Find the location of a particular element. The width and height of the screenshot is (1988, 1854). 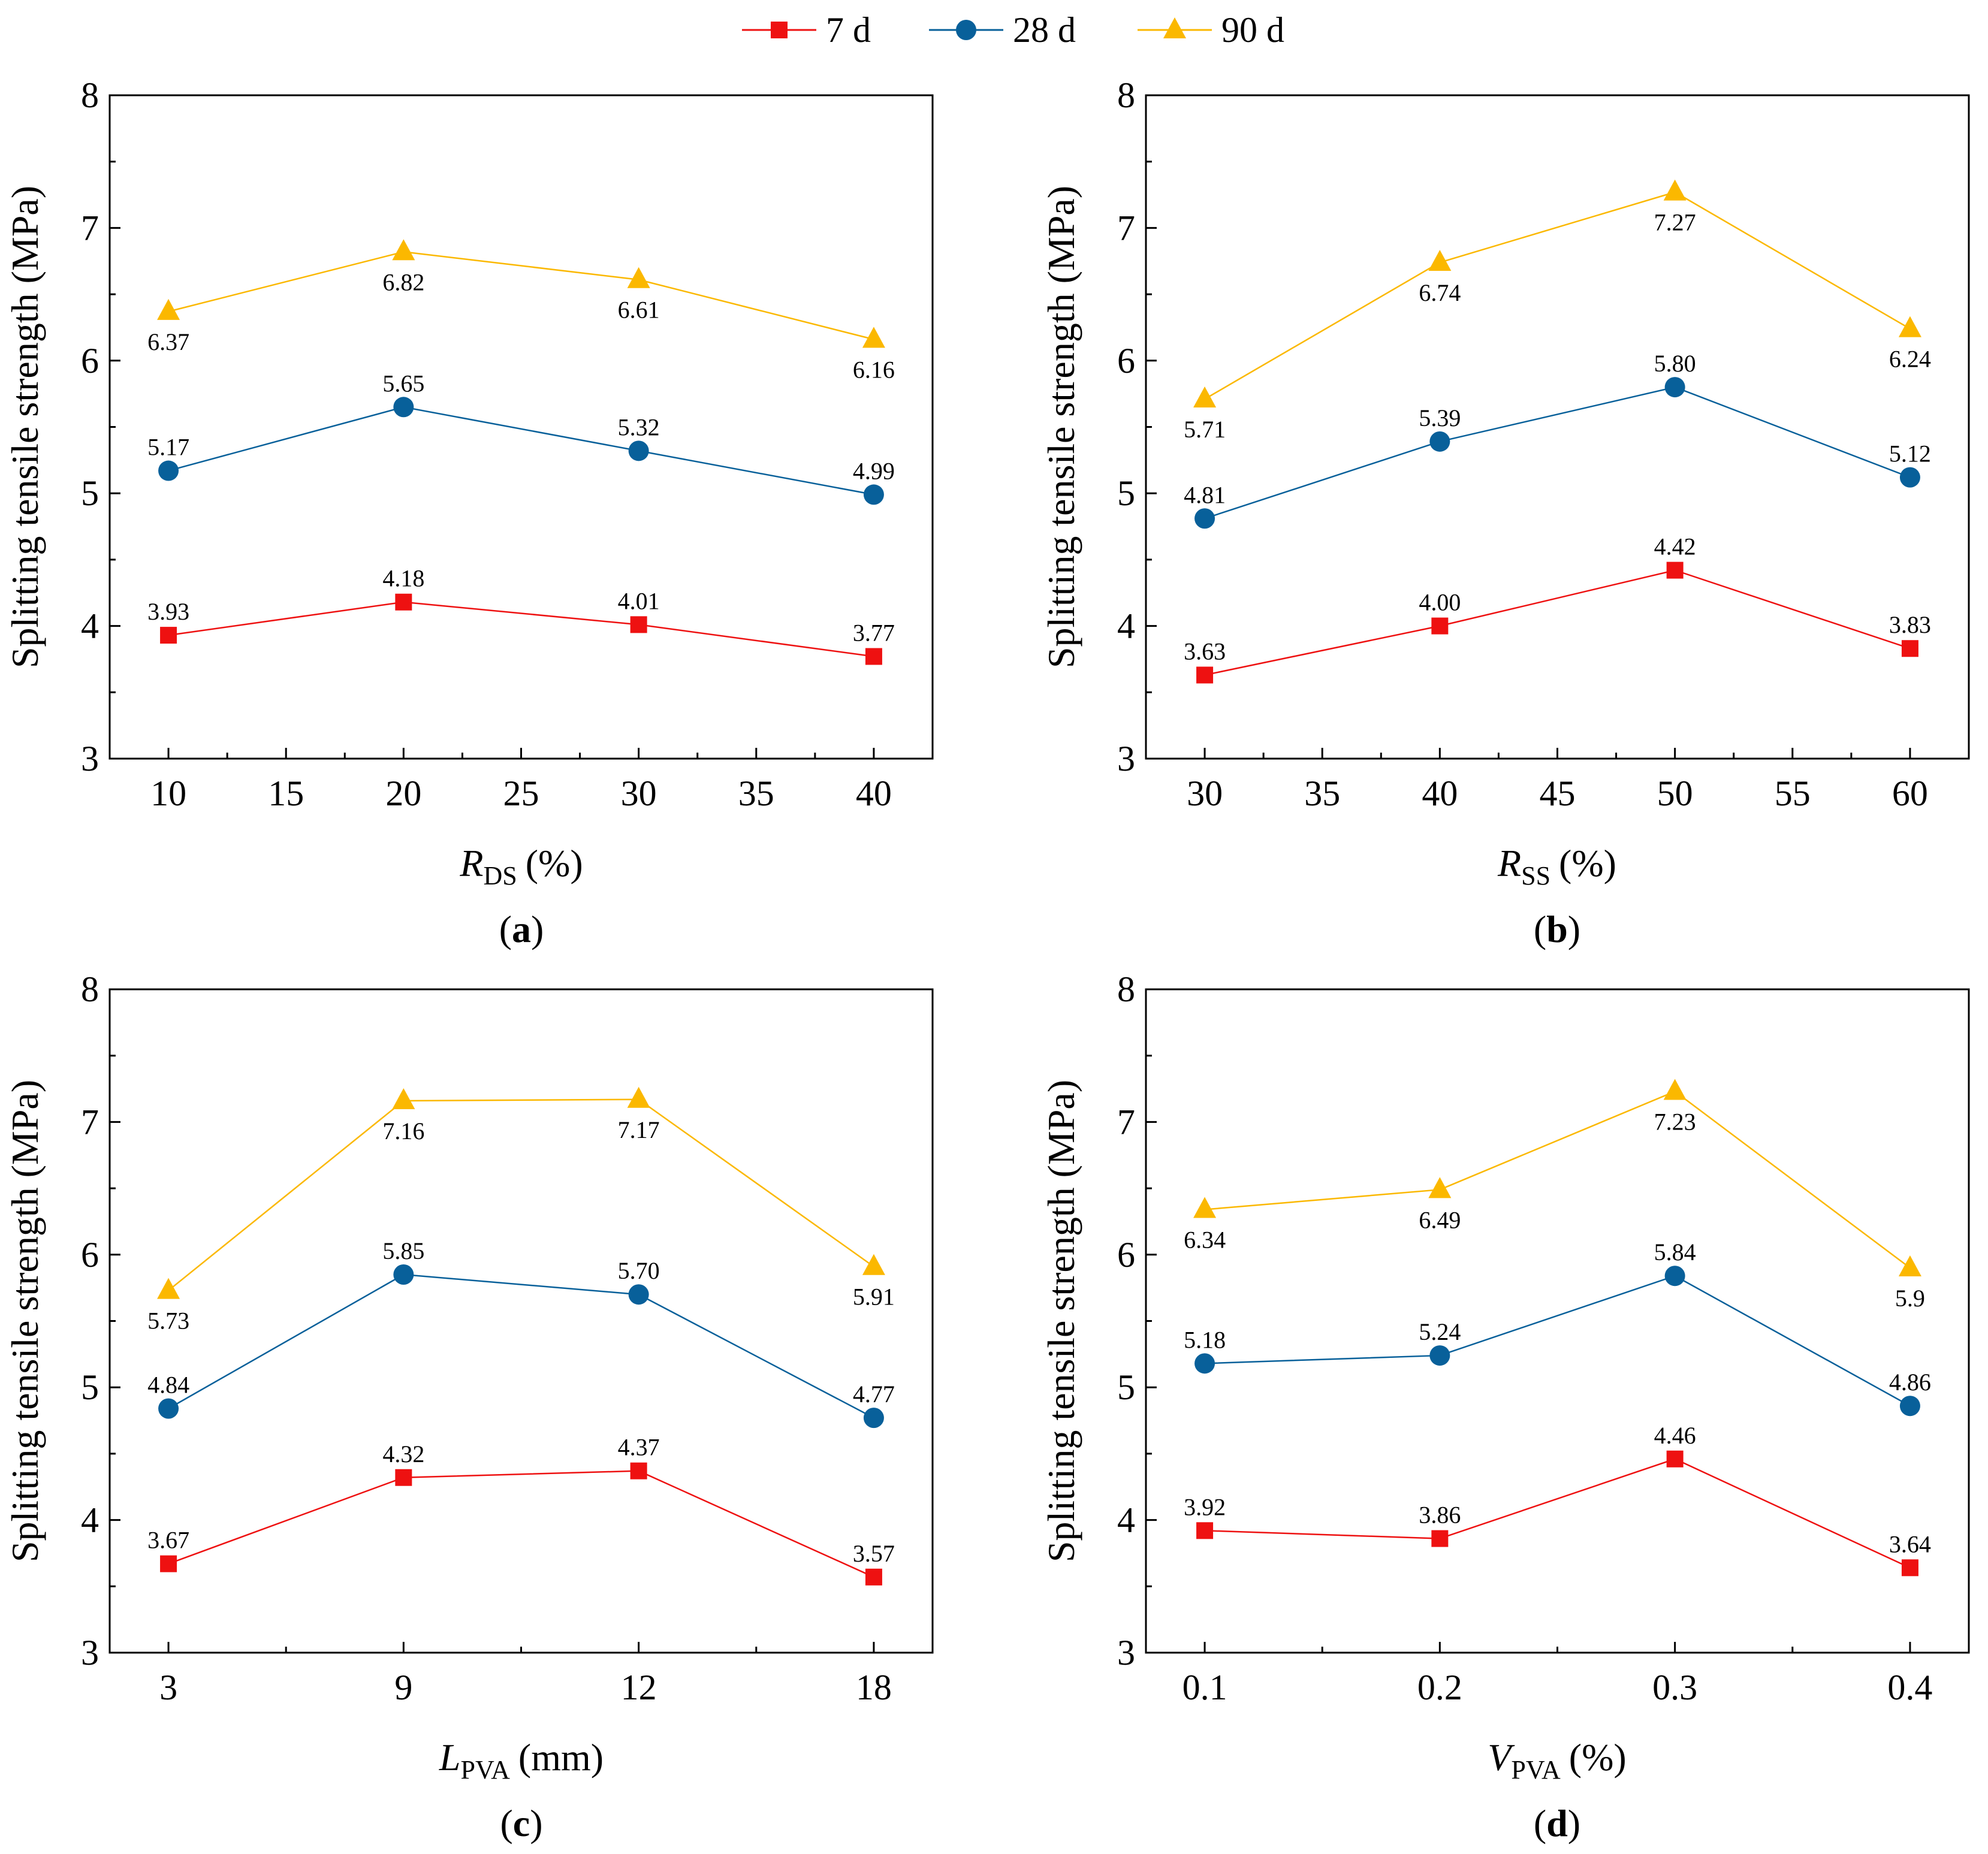

data-label: 6.16 is located at coordinates (874, 369).